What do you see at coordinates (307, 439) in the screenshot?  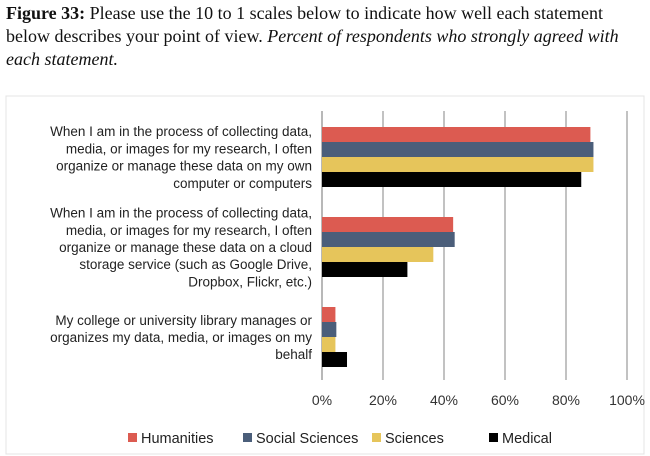 I see `legend-label: Social Sciences` at bounding box center [307, 439].